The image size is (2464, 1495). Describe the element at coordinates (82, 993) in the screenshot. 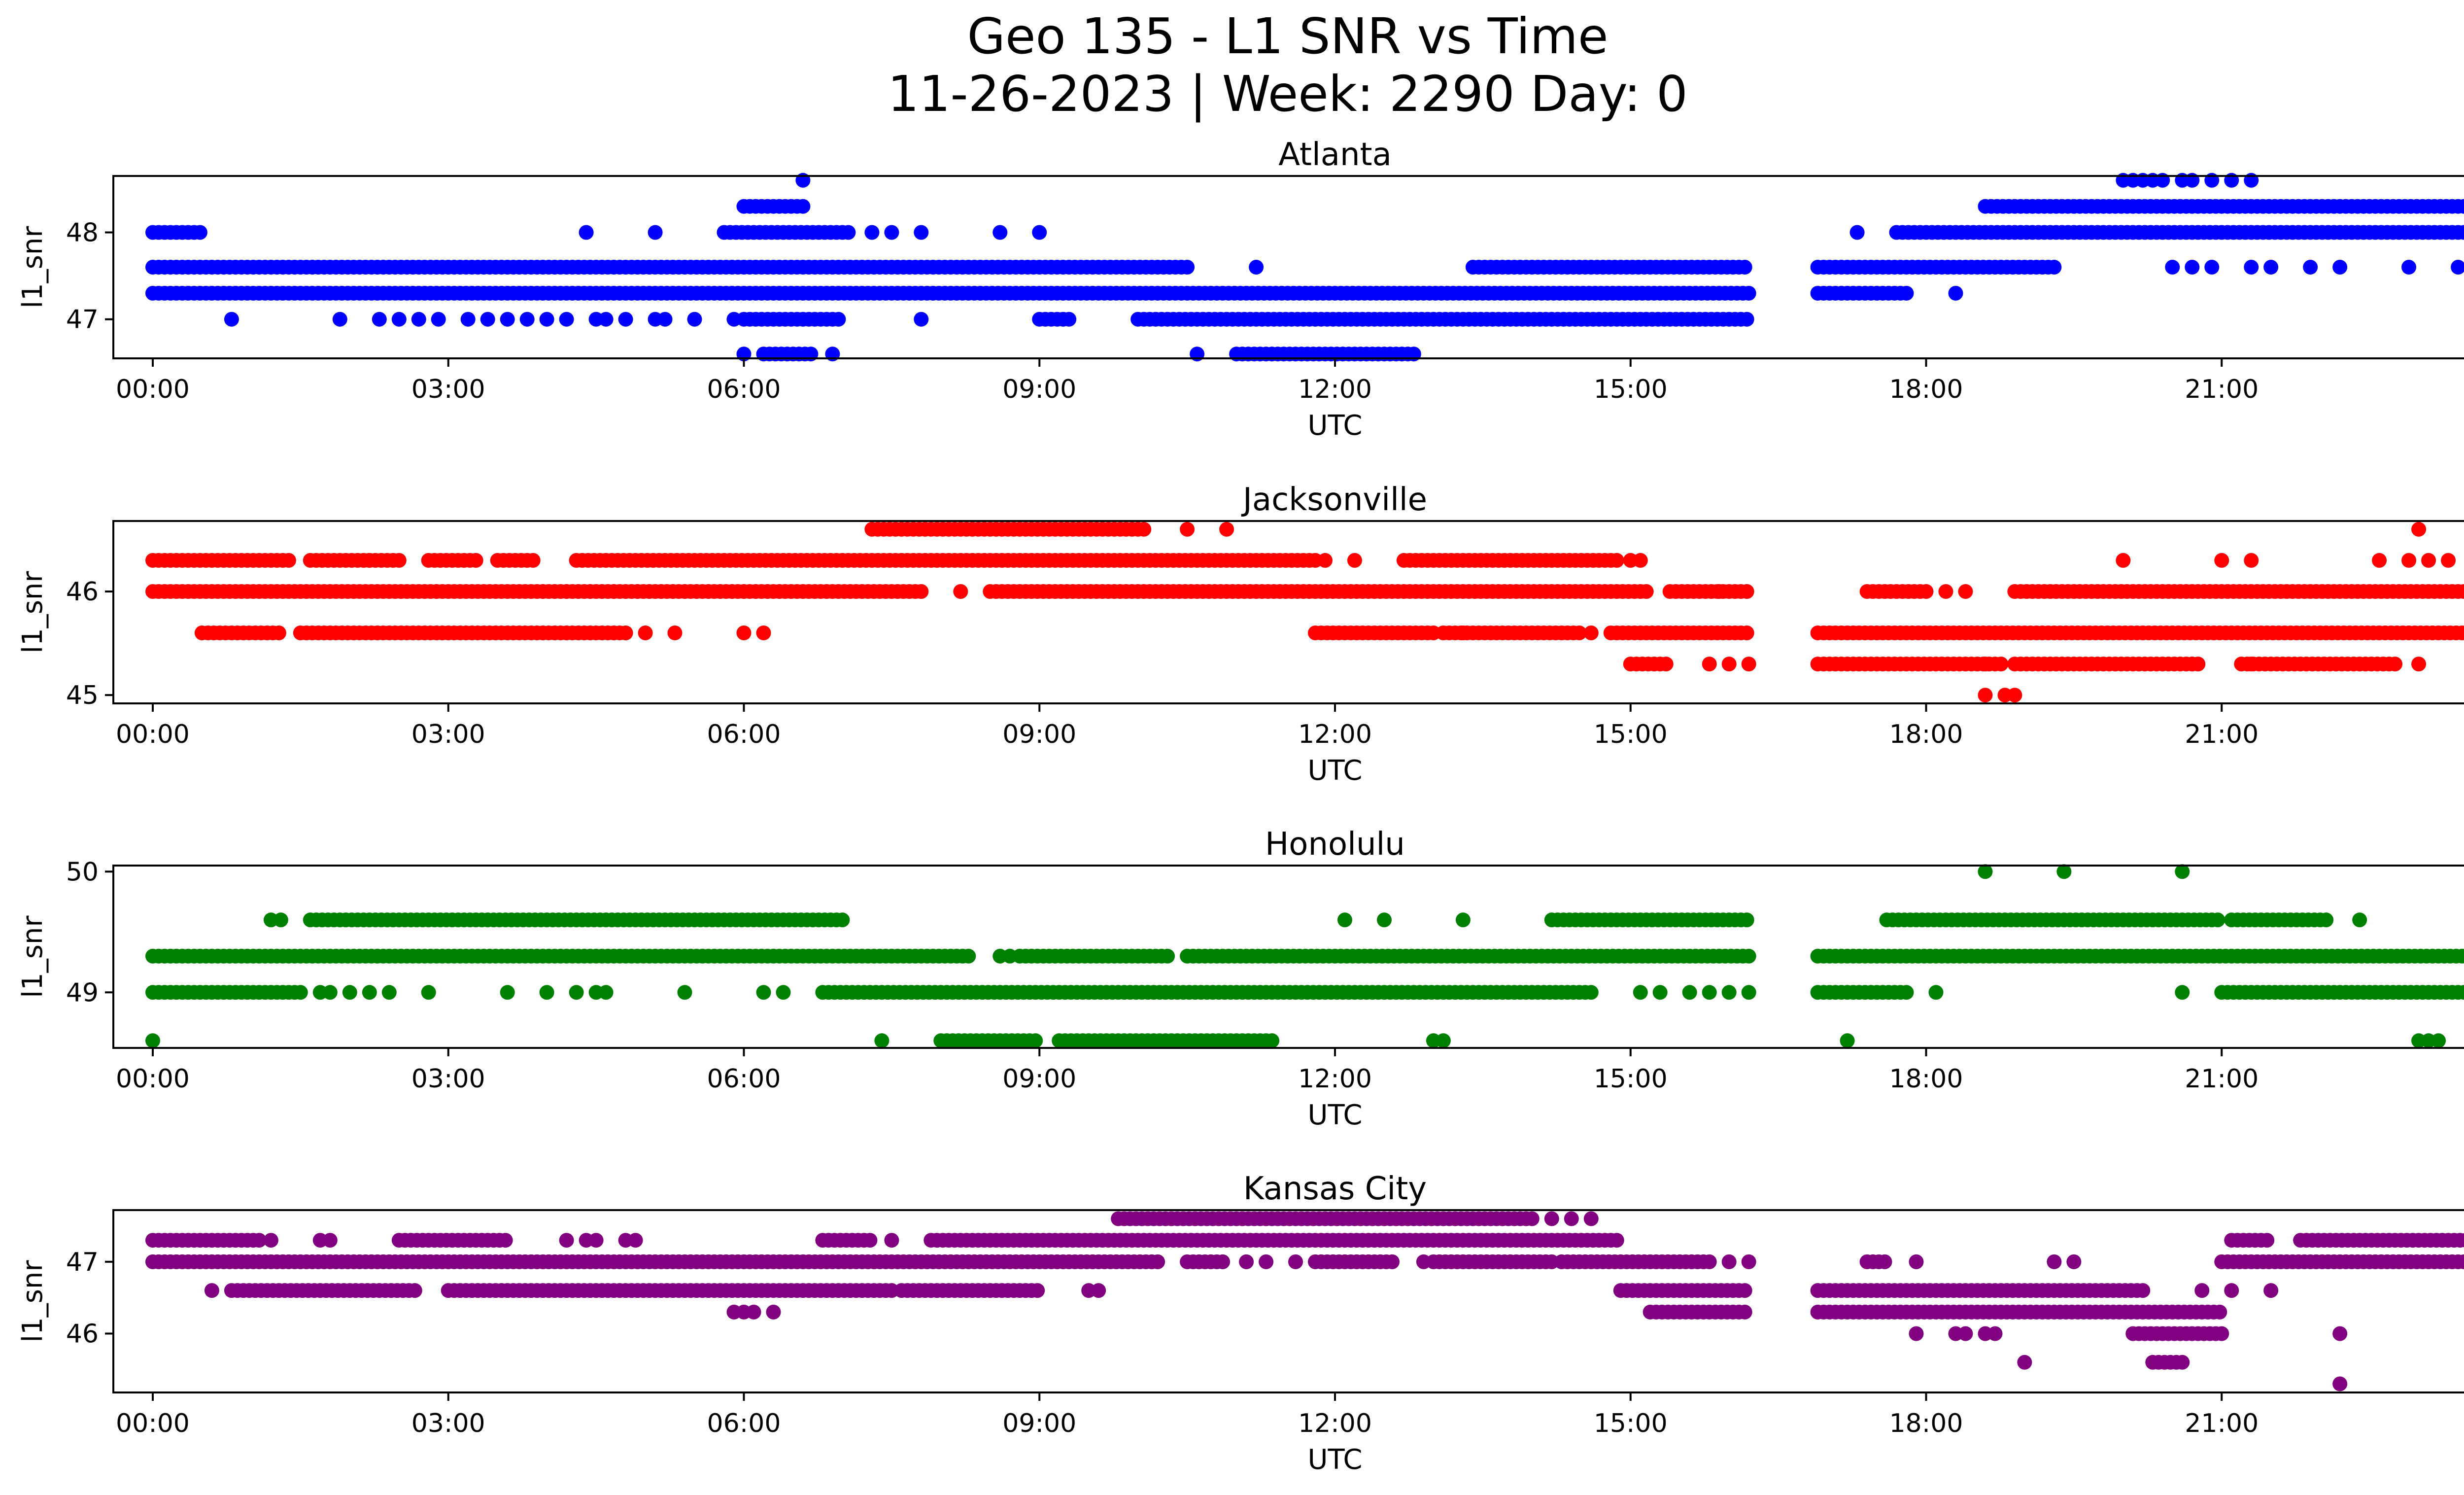

I see `y-tick-label: 49` at that location.